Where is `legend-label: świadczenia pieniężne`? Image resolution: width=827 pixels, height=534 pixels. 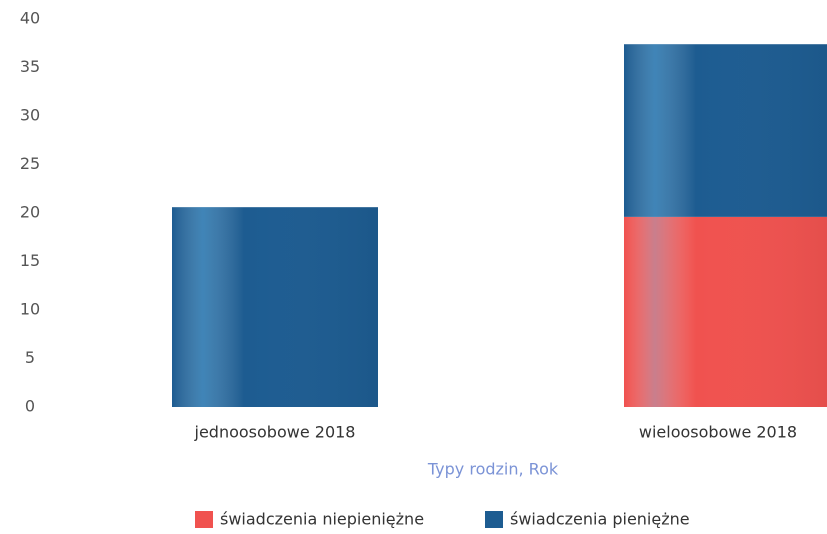 legend-label: świadczenia pieniężne is located at coordinates (600, 519).